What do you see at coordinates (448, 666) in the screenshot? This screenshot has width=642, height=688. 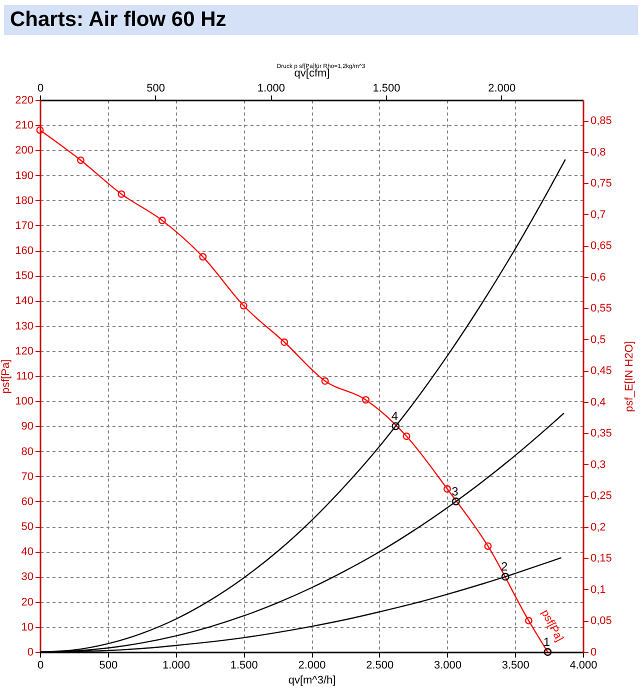 I see `x-tick-label: 3.000` at bounding box center [448, 666].